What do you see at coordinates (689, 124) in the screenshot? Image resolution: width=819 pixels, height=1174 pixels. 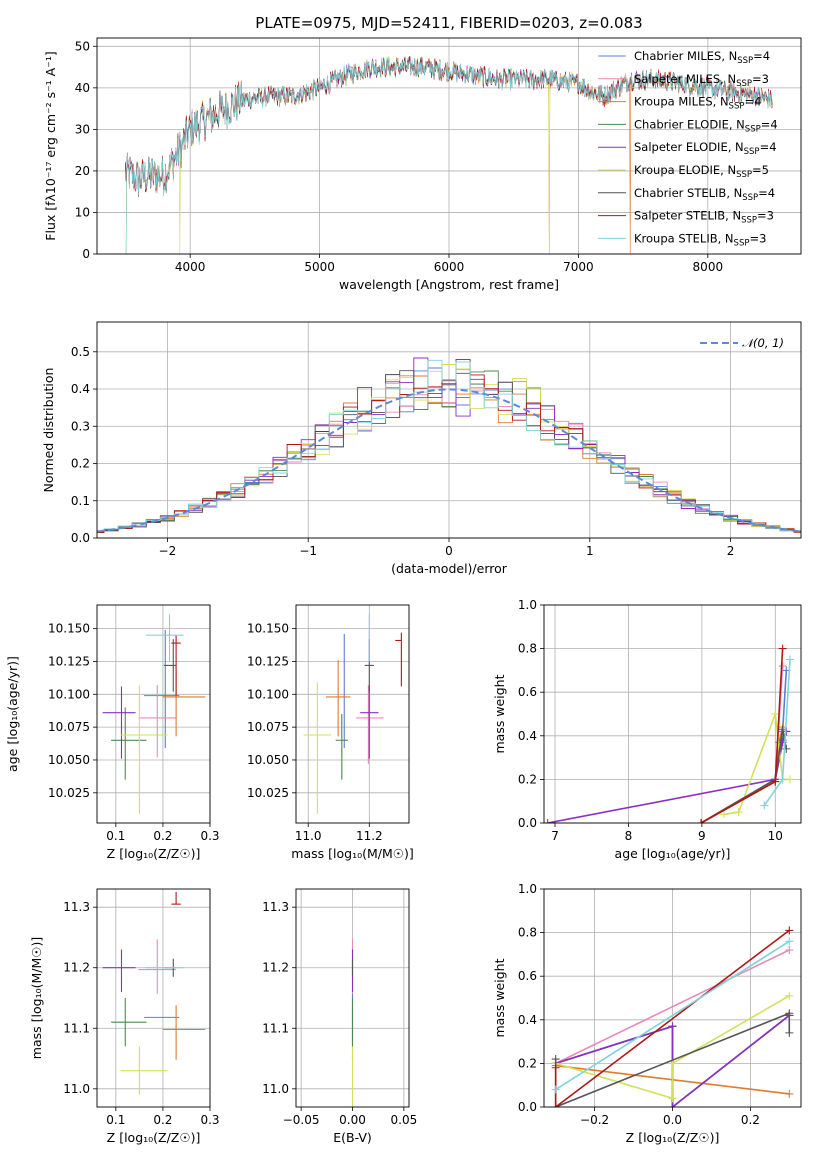 I see `legend-label: Chabrier ELODIE, N` at bounding box center [689, 124].